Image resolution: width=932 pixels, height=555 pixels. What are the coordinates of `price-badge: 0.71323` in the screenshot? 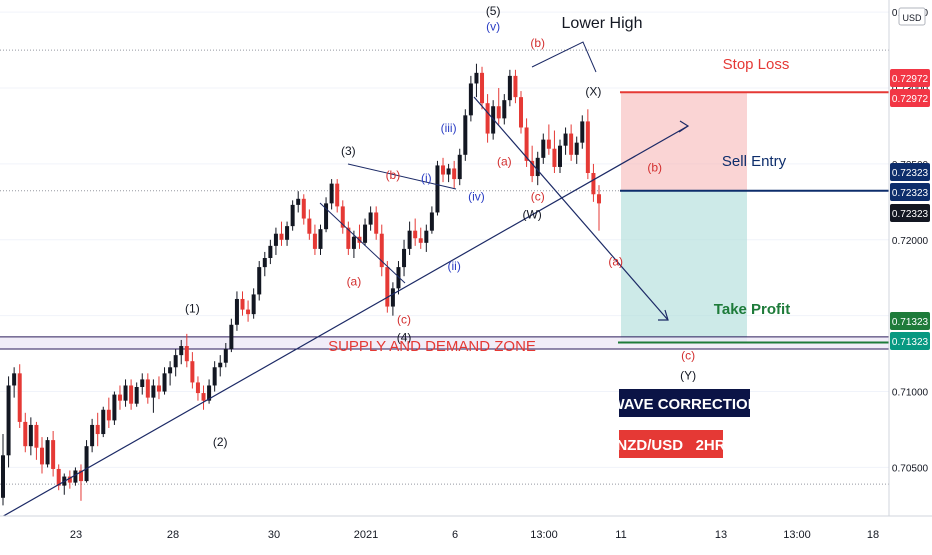 It's located at (910, 321).